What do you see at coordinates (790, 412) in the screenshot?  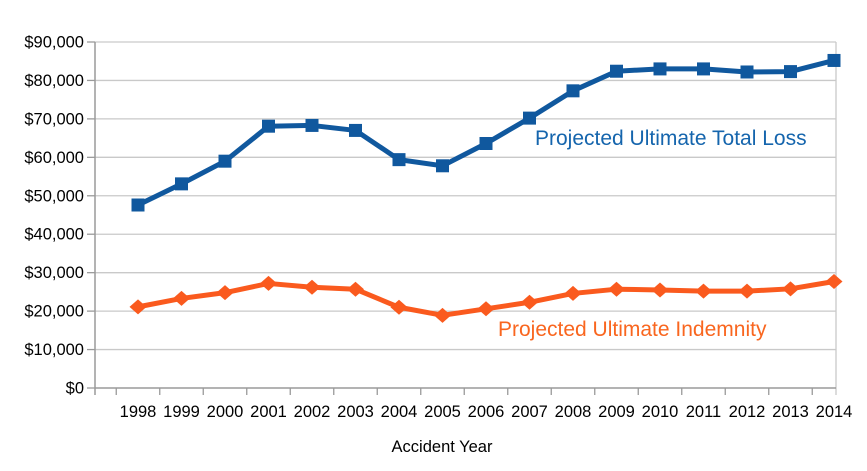 I see `x-tick-label: 2013` at bounding box center [790, 412].